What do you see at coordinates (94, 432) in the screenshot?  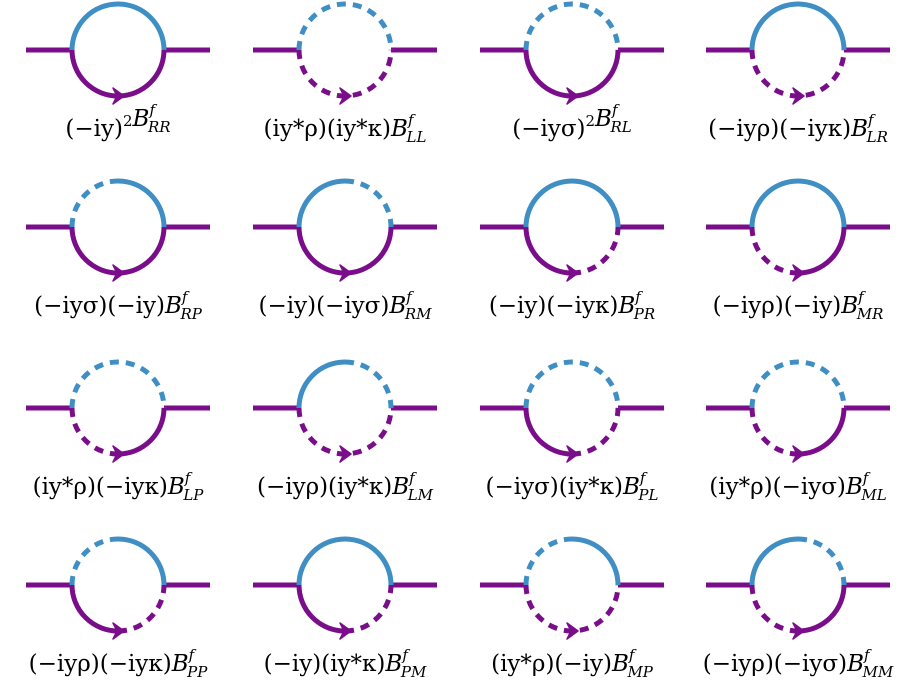 I see `diagram-3-1-bottom-arc-1-dashed` at bounding box center [94, 432].